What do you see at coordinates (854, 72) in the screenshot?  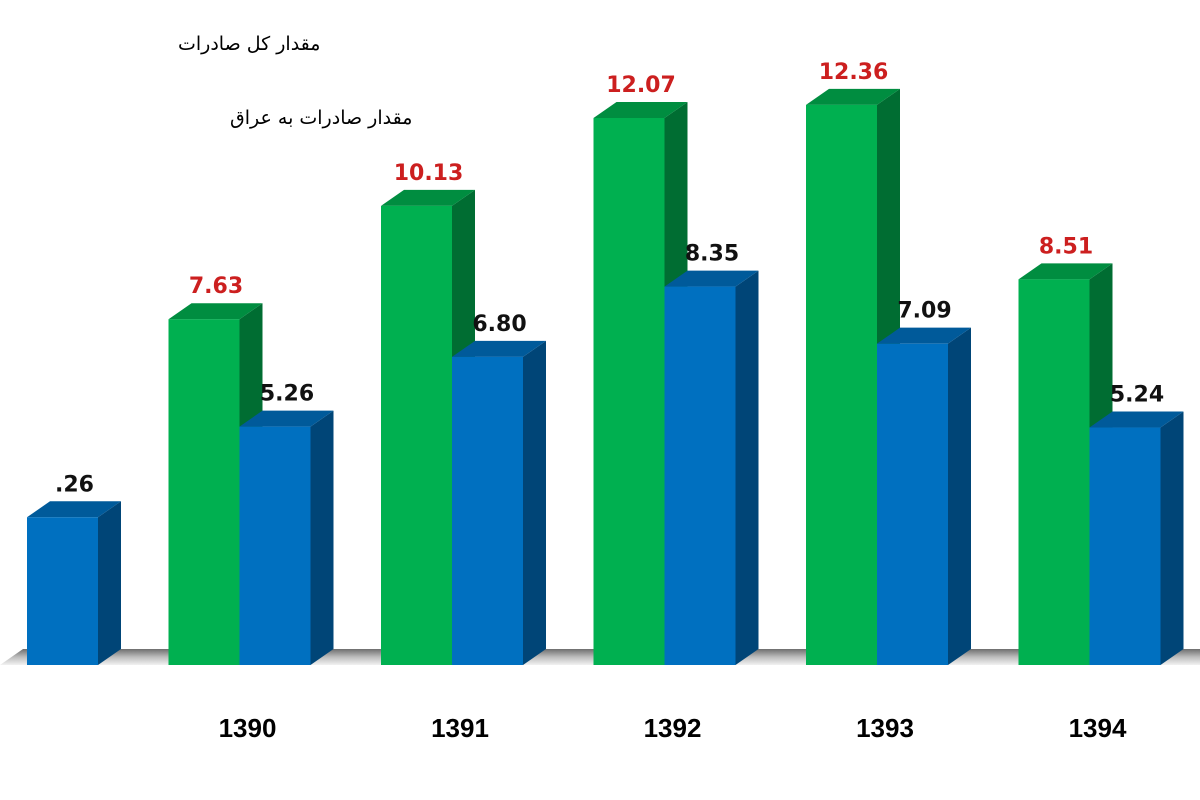 I see `data-label-total: 12.36` at bounding box center [854, 72].